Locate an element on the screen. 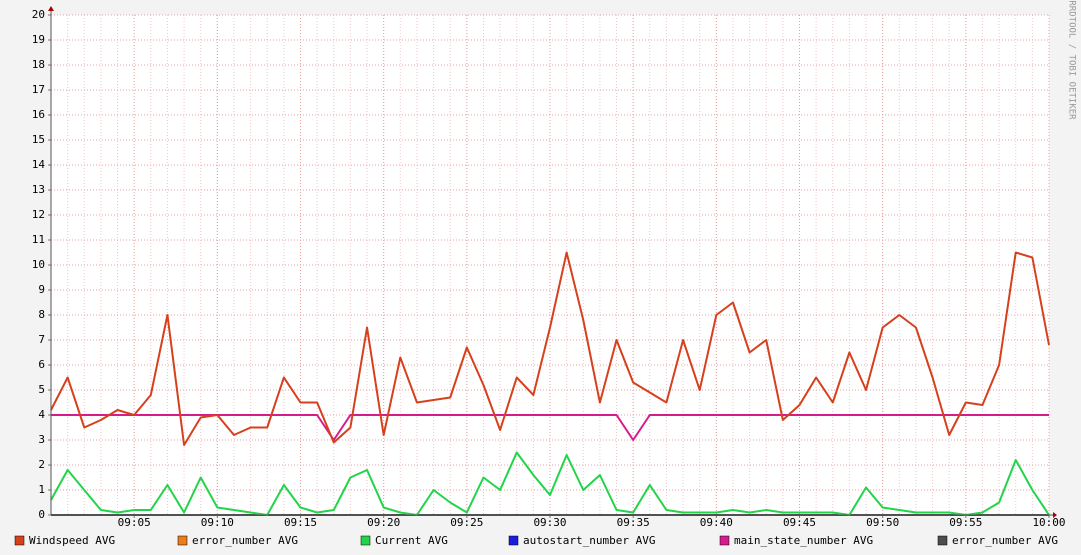 The width and height of the screenshot is (1081, 555). y-tick-label: 20 is located at coordinates (38, 14).